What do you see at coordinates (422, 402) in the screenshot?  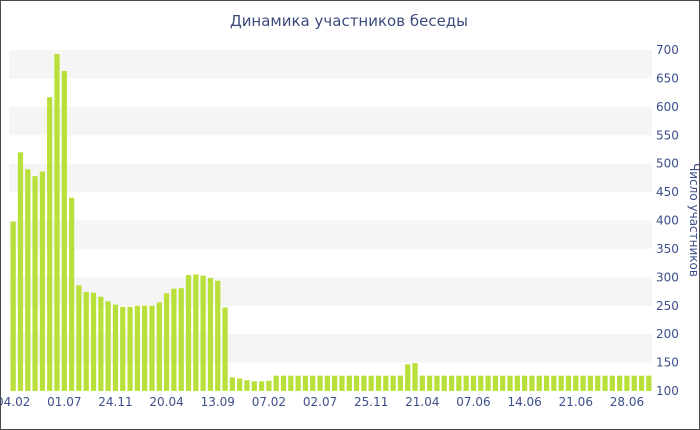 I see `x-tick-label: 21.04` at bounding box center [422, 402].